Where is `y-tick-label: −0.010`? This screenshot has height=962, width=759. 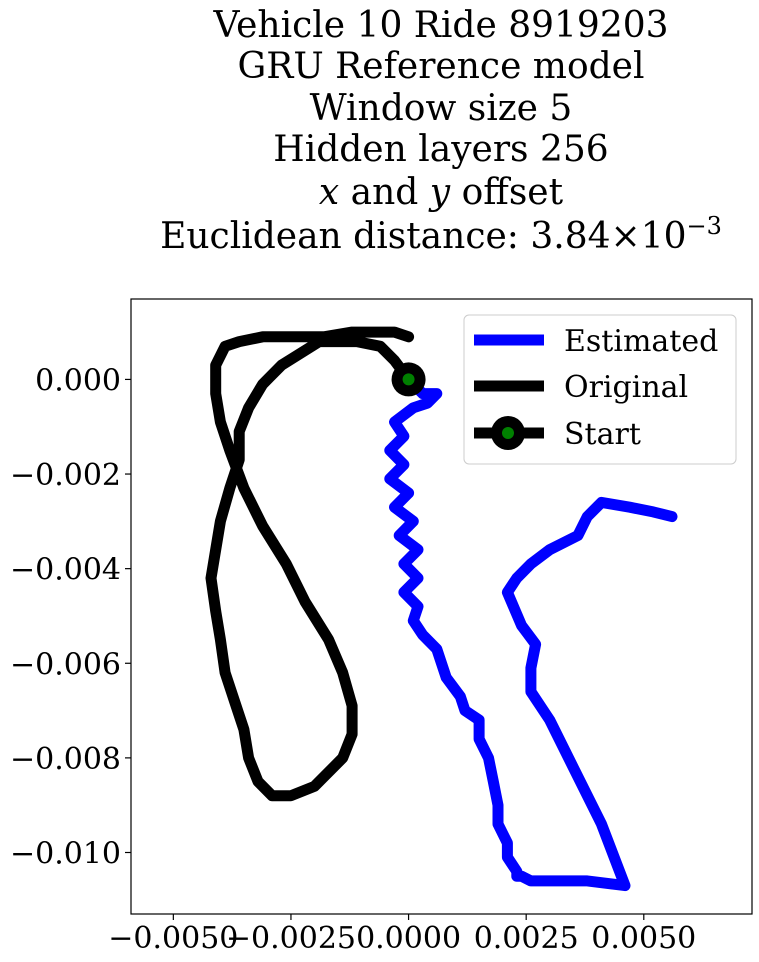
y-tick-label: −0.010 is located at coordinates (65, 854).